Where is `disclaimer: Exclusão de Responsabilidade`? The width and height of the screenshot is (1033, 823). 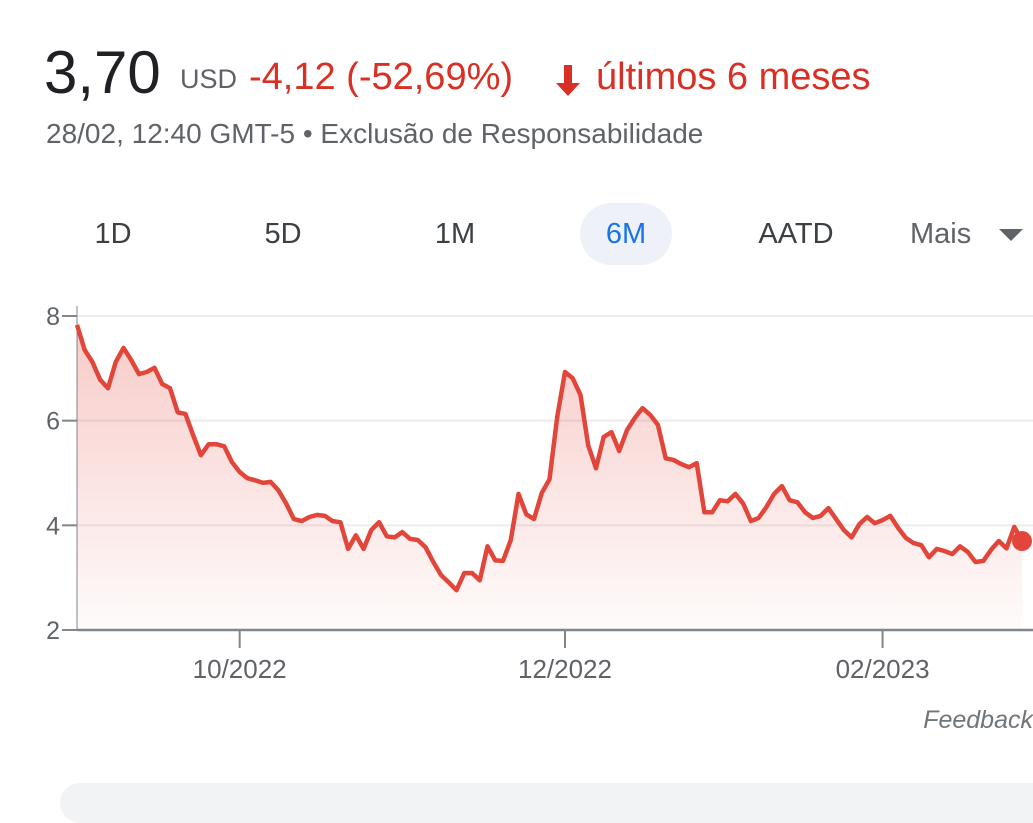
disclaimer: Exclusão de Responsabilidade is located at coordinates (512, 133).